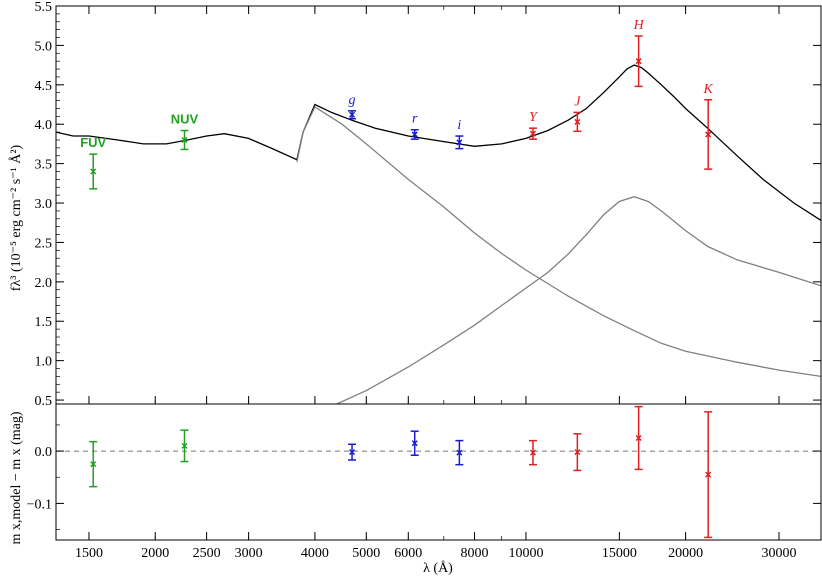  I want to click on band-label-Y: Y, so click(534, 117).